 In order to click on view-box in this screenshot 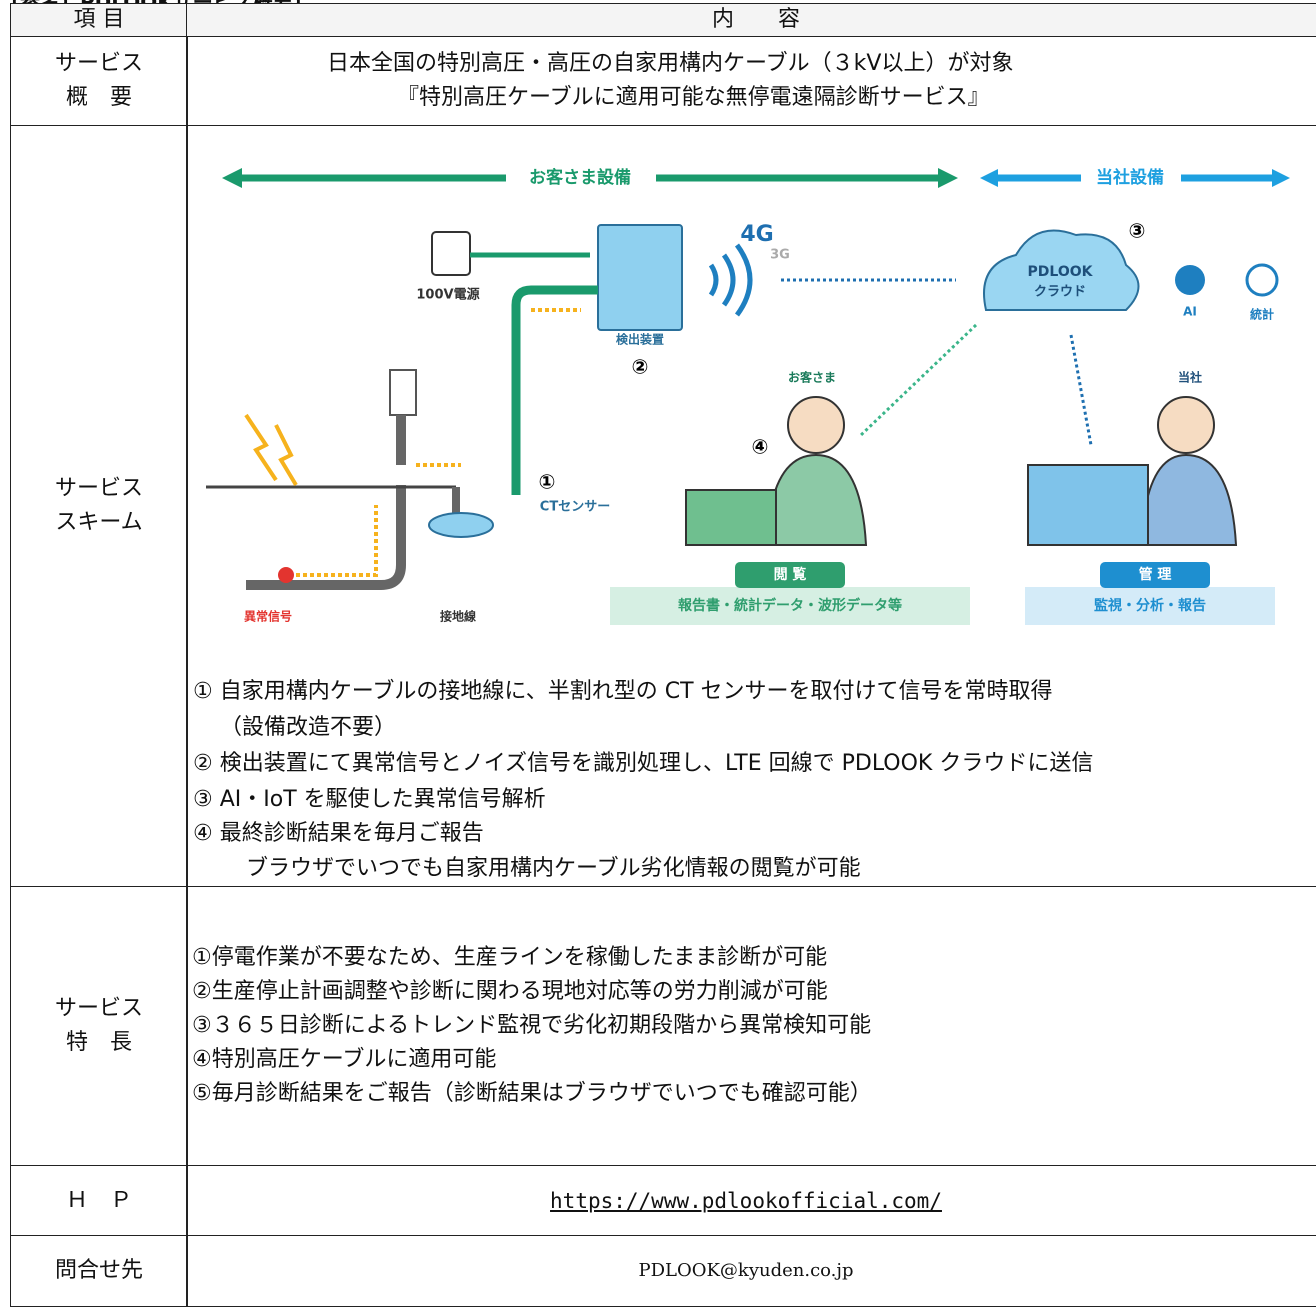, I will do `click(790, 606)`.